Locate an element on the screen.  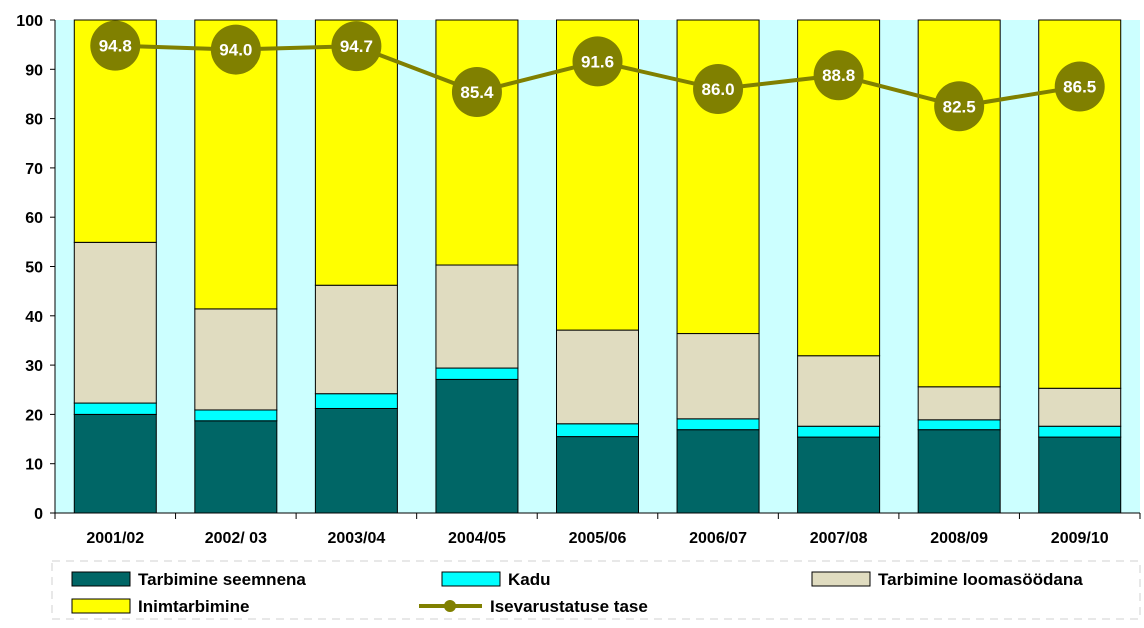
data-label: 82.5 is located at coordinates (959, 106).